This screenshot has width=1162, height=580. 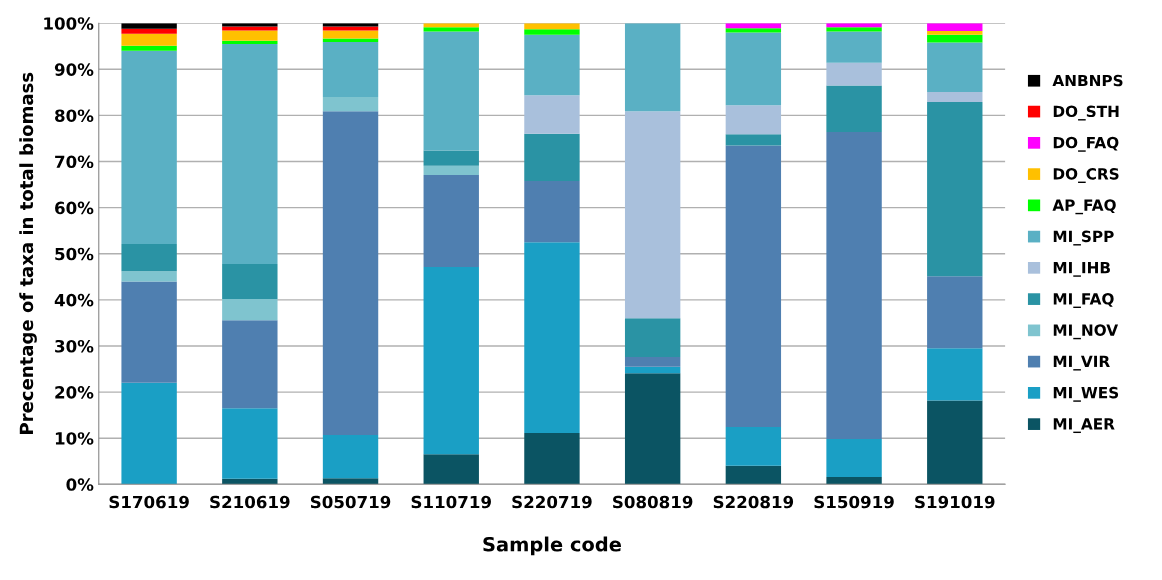 What do you see at coordinates (1087, 80) in the screenshot?
I see `legend-label: ANBNPS` at bounding box center [1087, 80].